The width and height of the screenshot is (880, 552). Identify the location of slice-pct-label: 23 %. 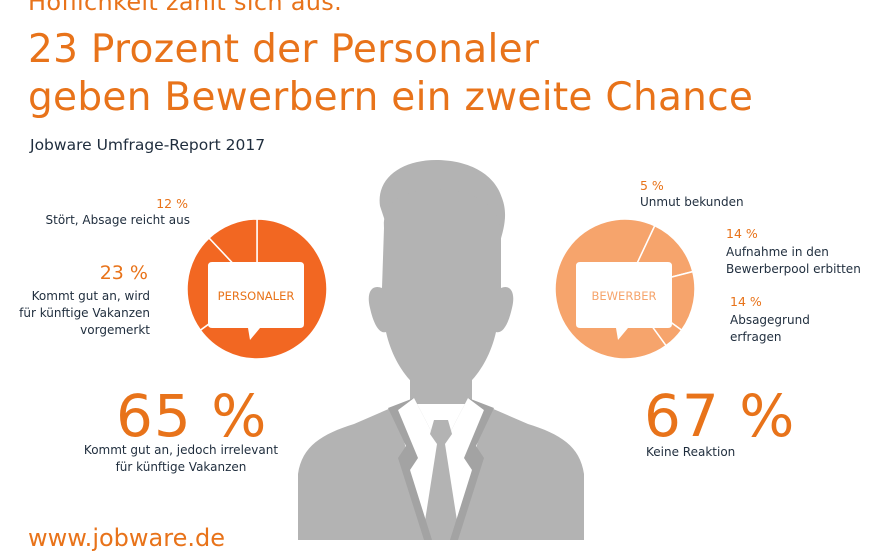
(123, 273).